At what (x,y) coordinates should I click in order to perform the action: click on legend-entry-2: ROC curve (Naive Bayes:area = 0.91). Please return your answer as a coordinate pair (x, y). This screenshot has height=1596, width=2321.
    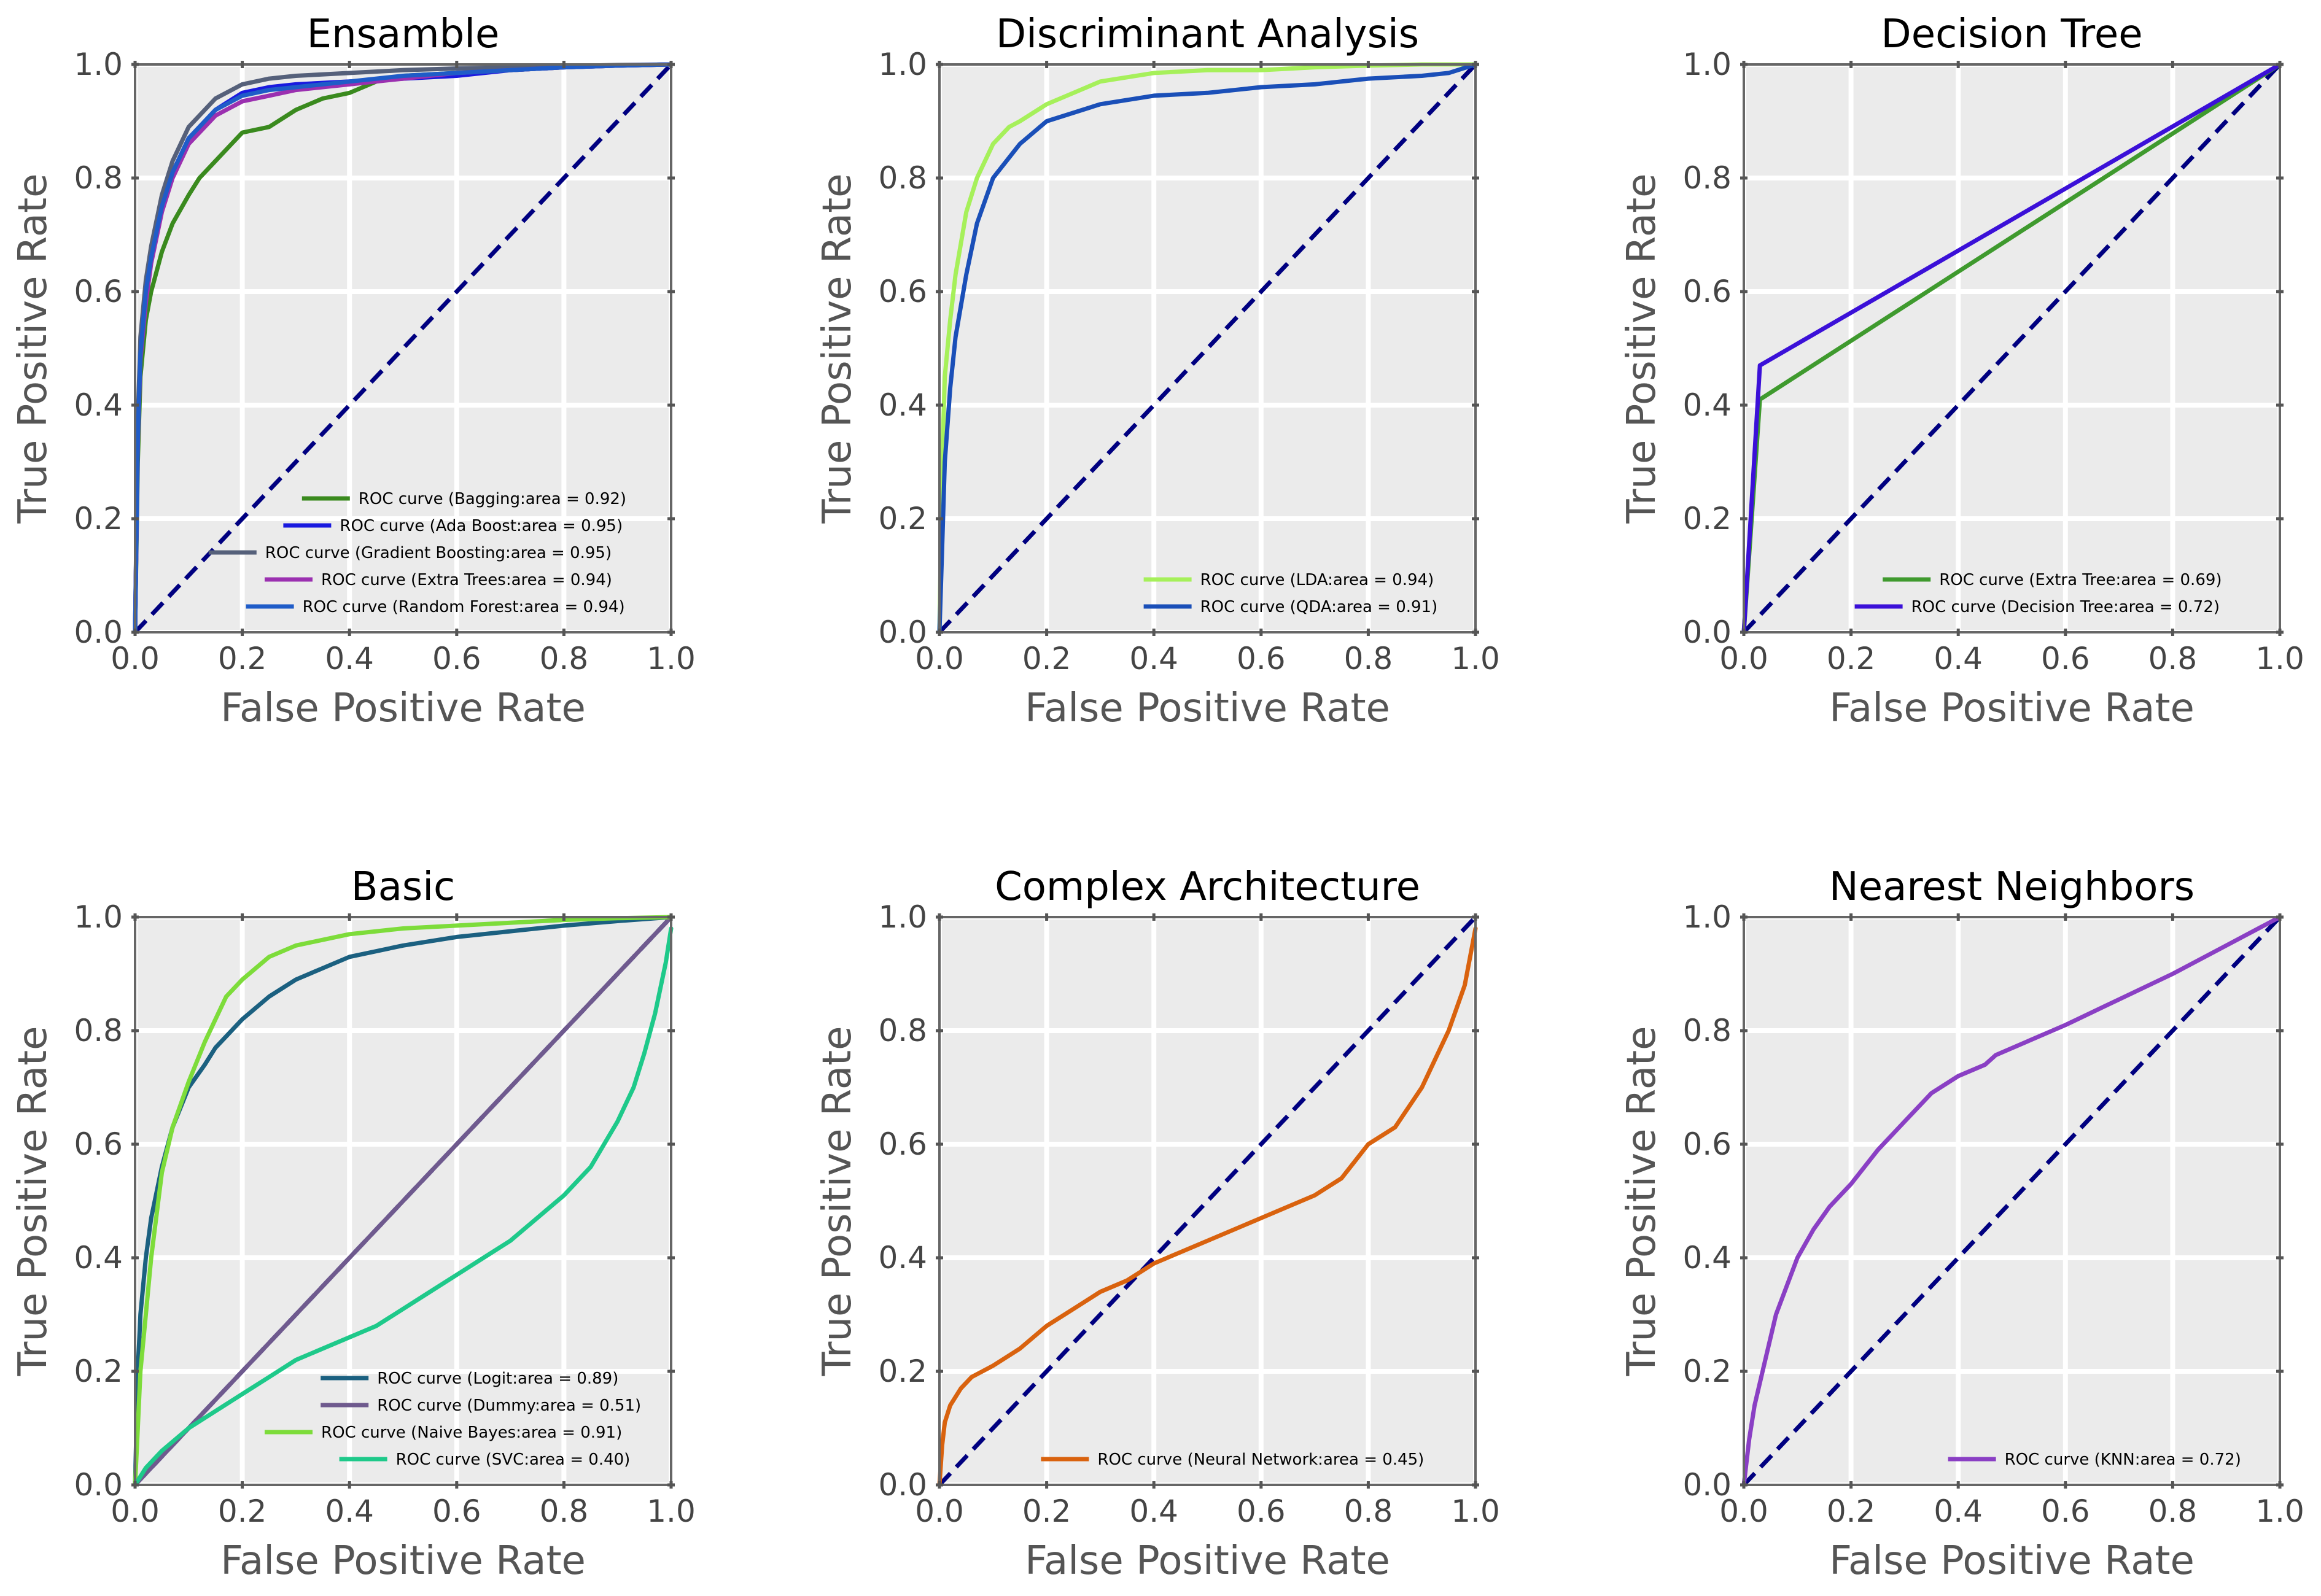
    Looking at the image, I should click on (471, 1433).